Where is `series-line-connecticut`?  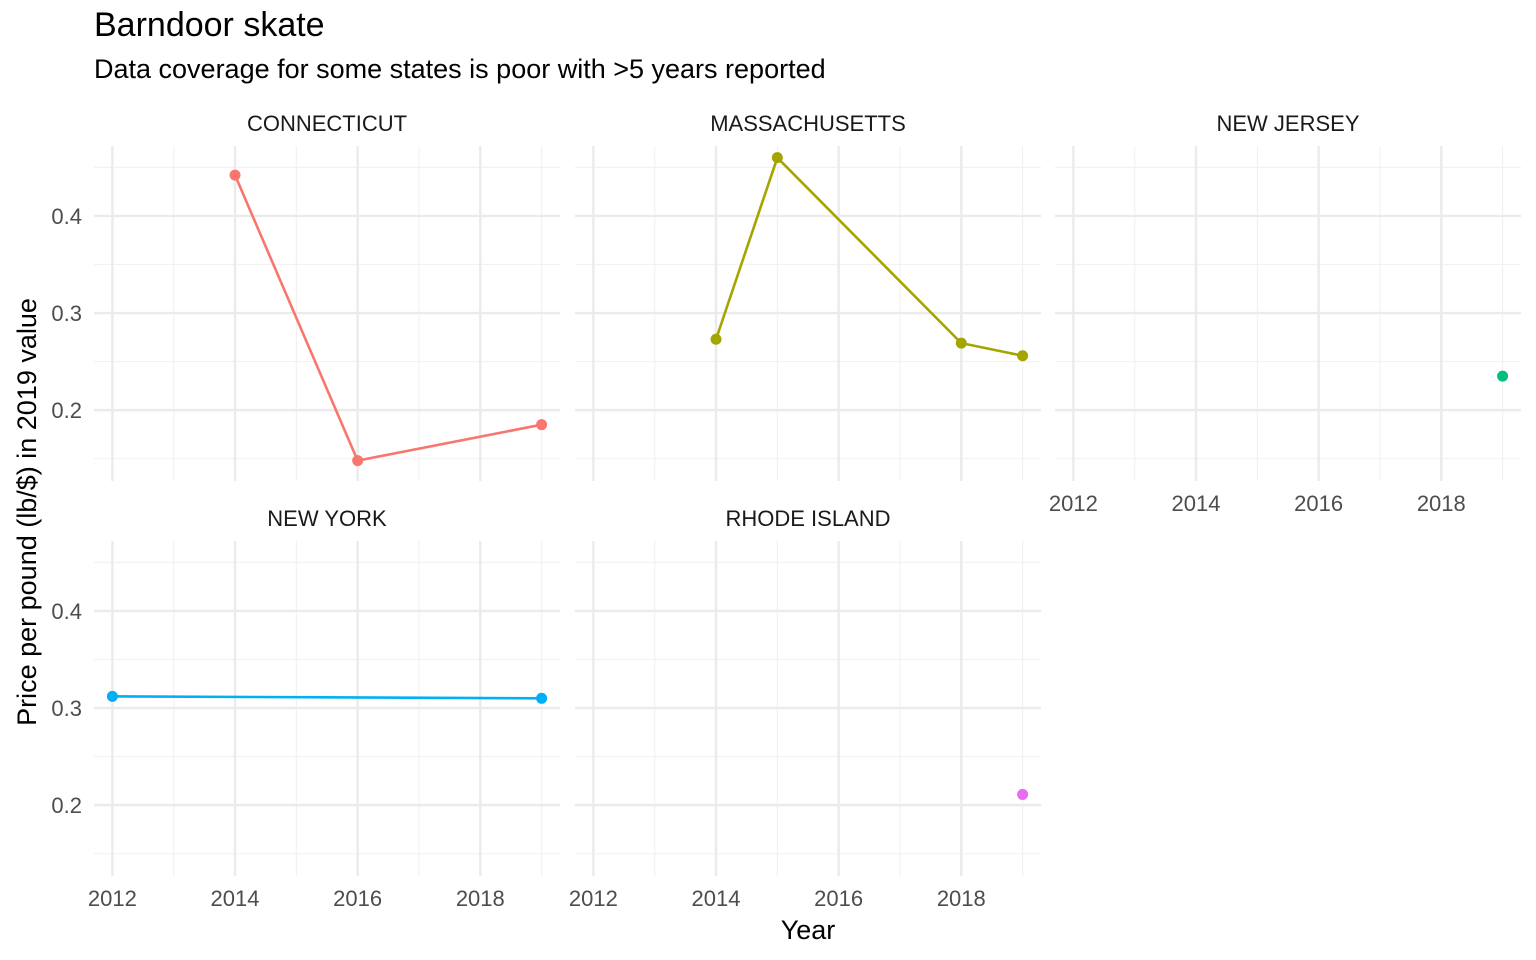
series-line-connecticut is located at coordinates (387, 318).